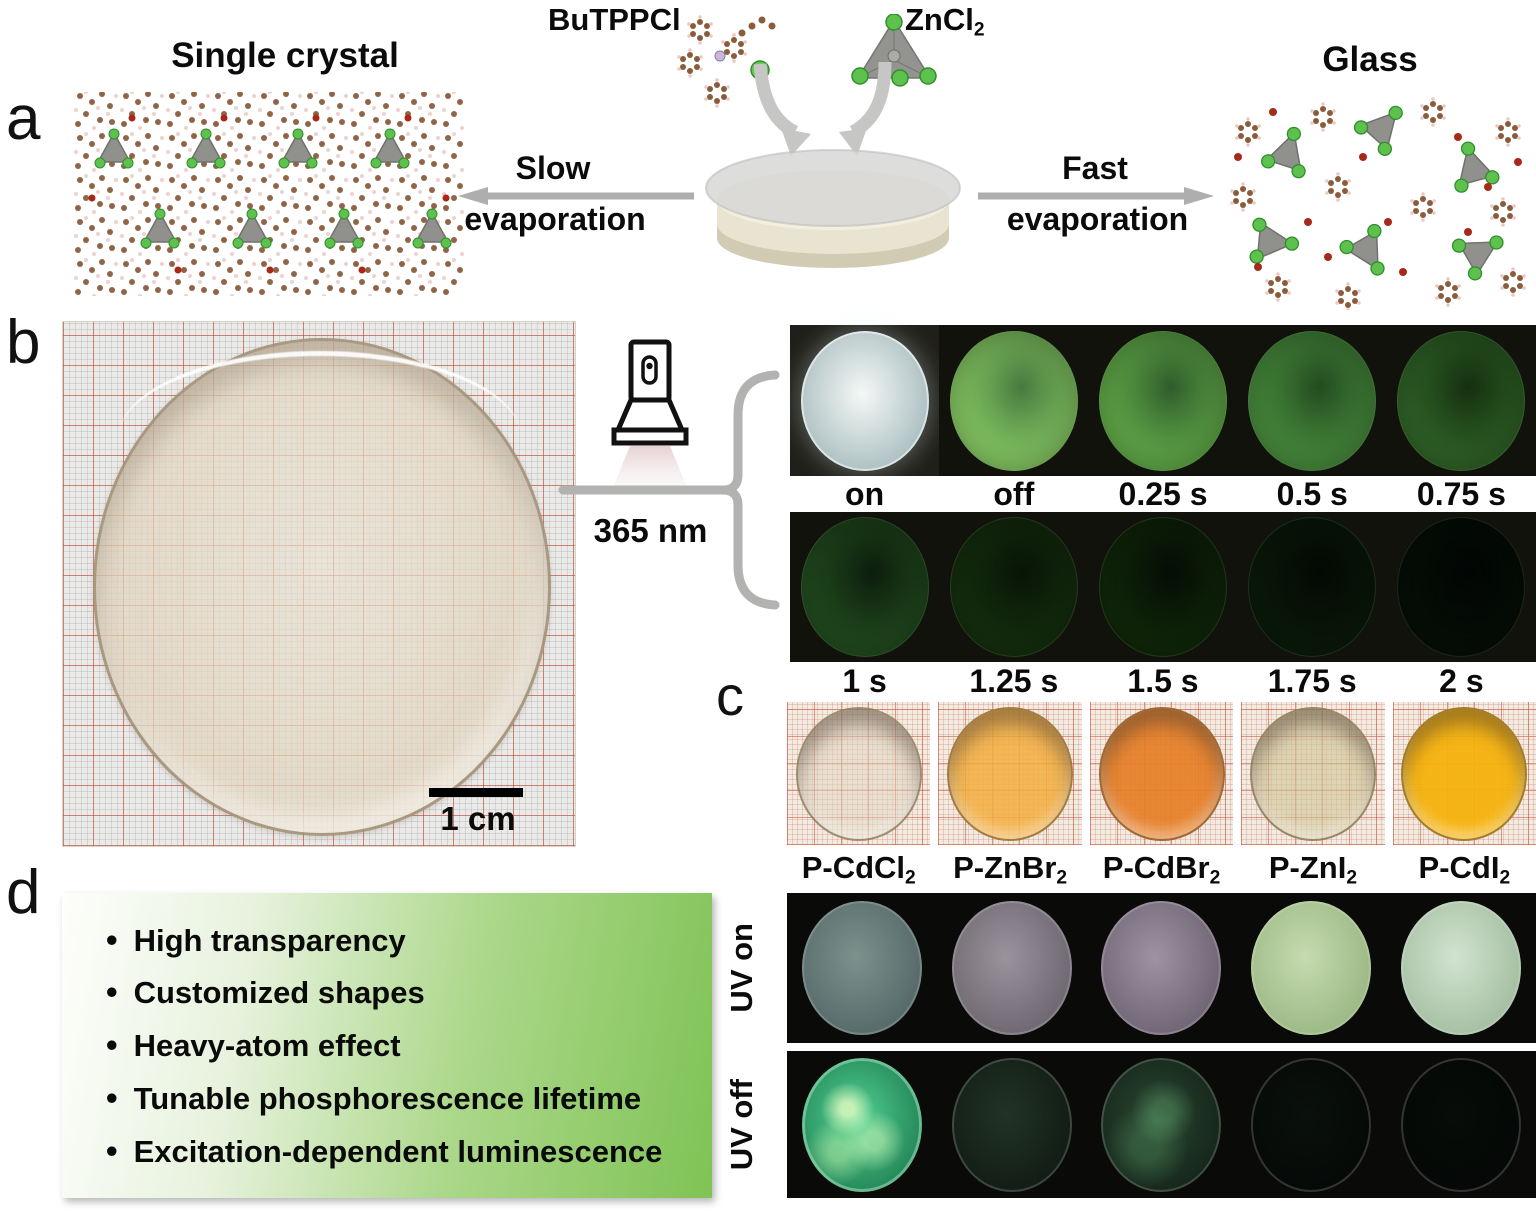 The height and width of the screenshot is (1212, 1536). I want to click on uv-on-disc-pcdbr2, so click(1161, 968).